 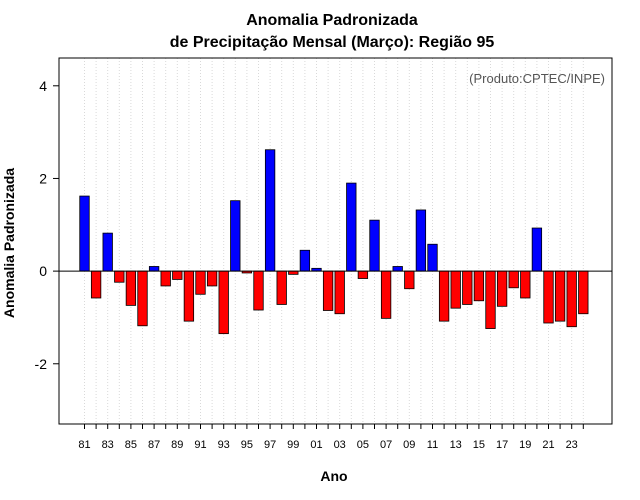 I want to click on bar-2004, so click(x=351, y=227).